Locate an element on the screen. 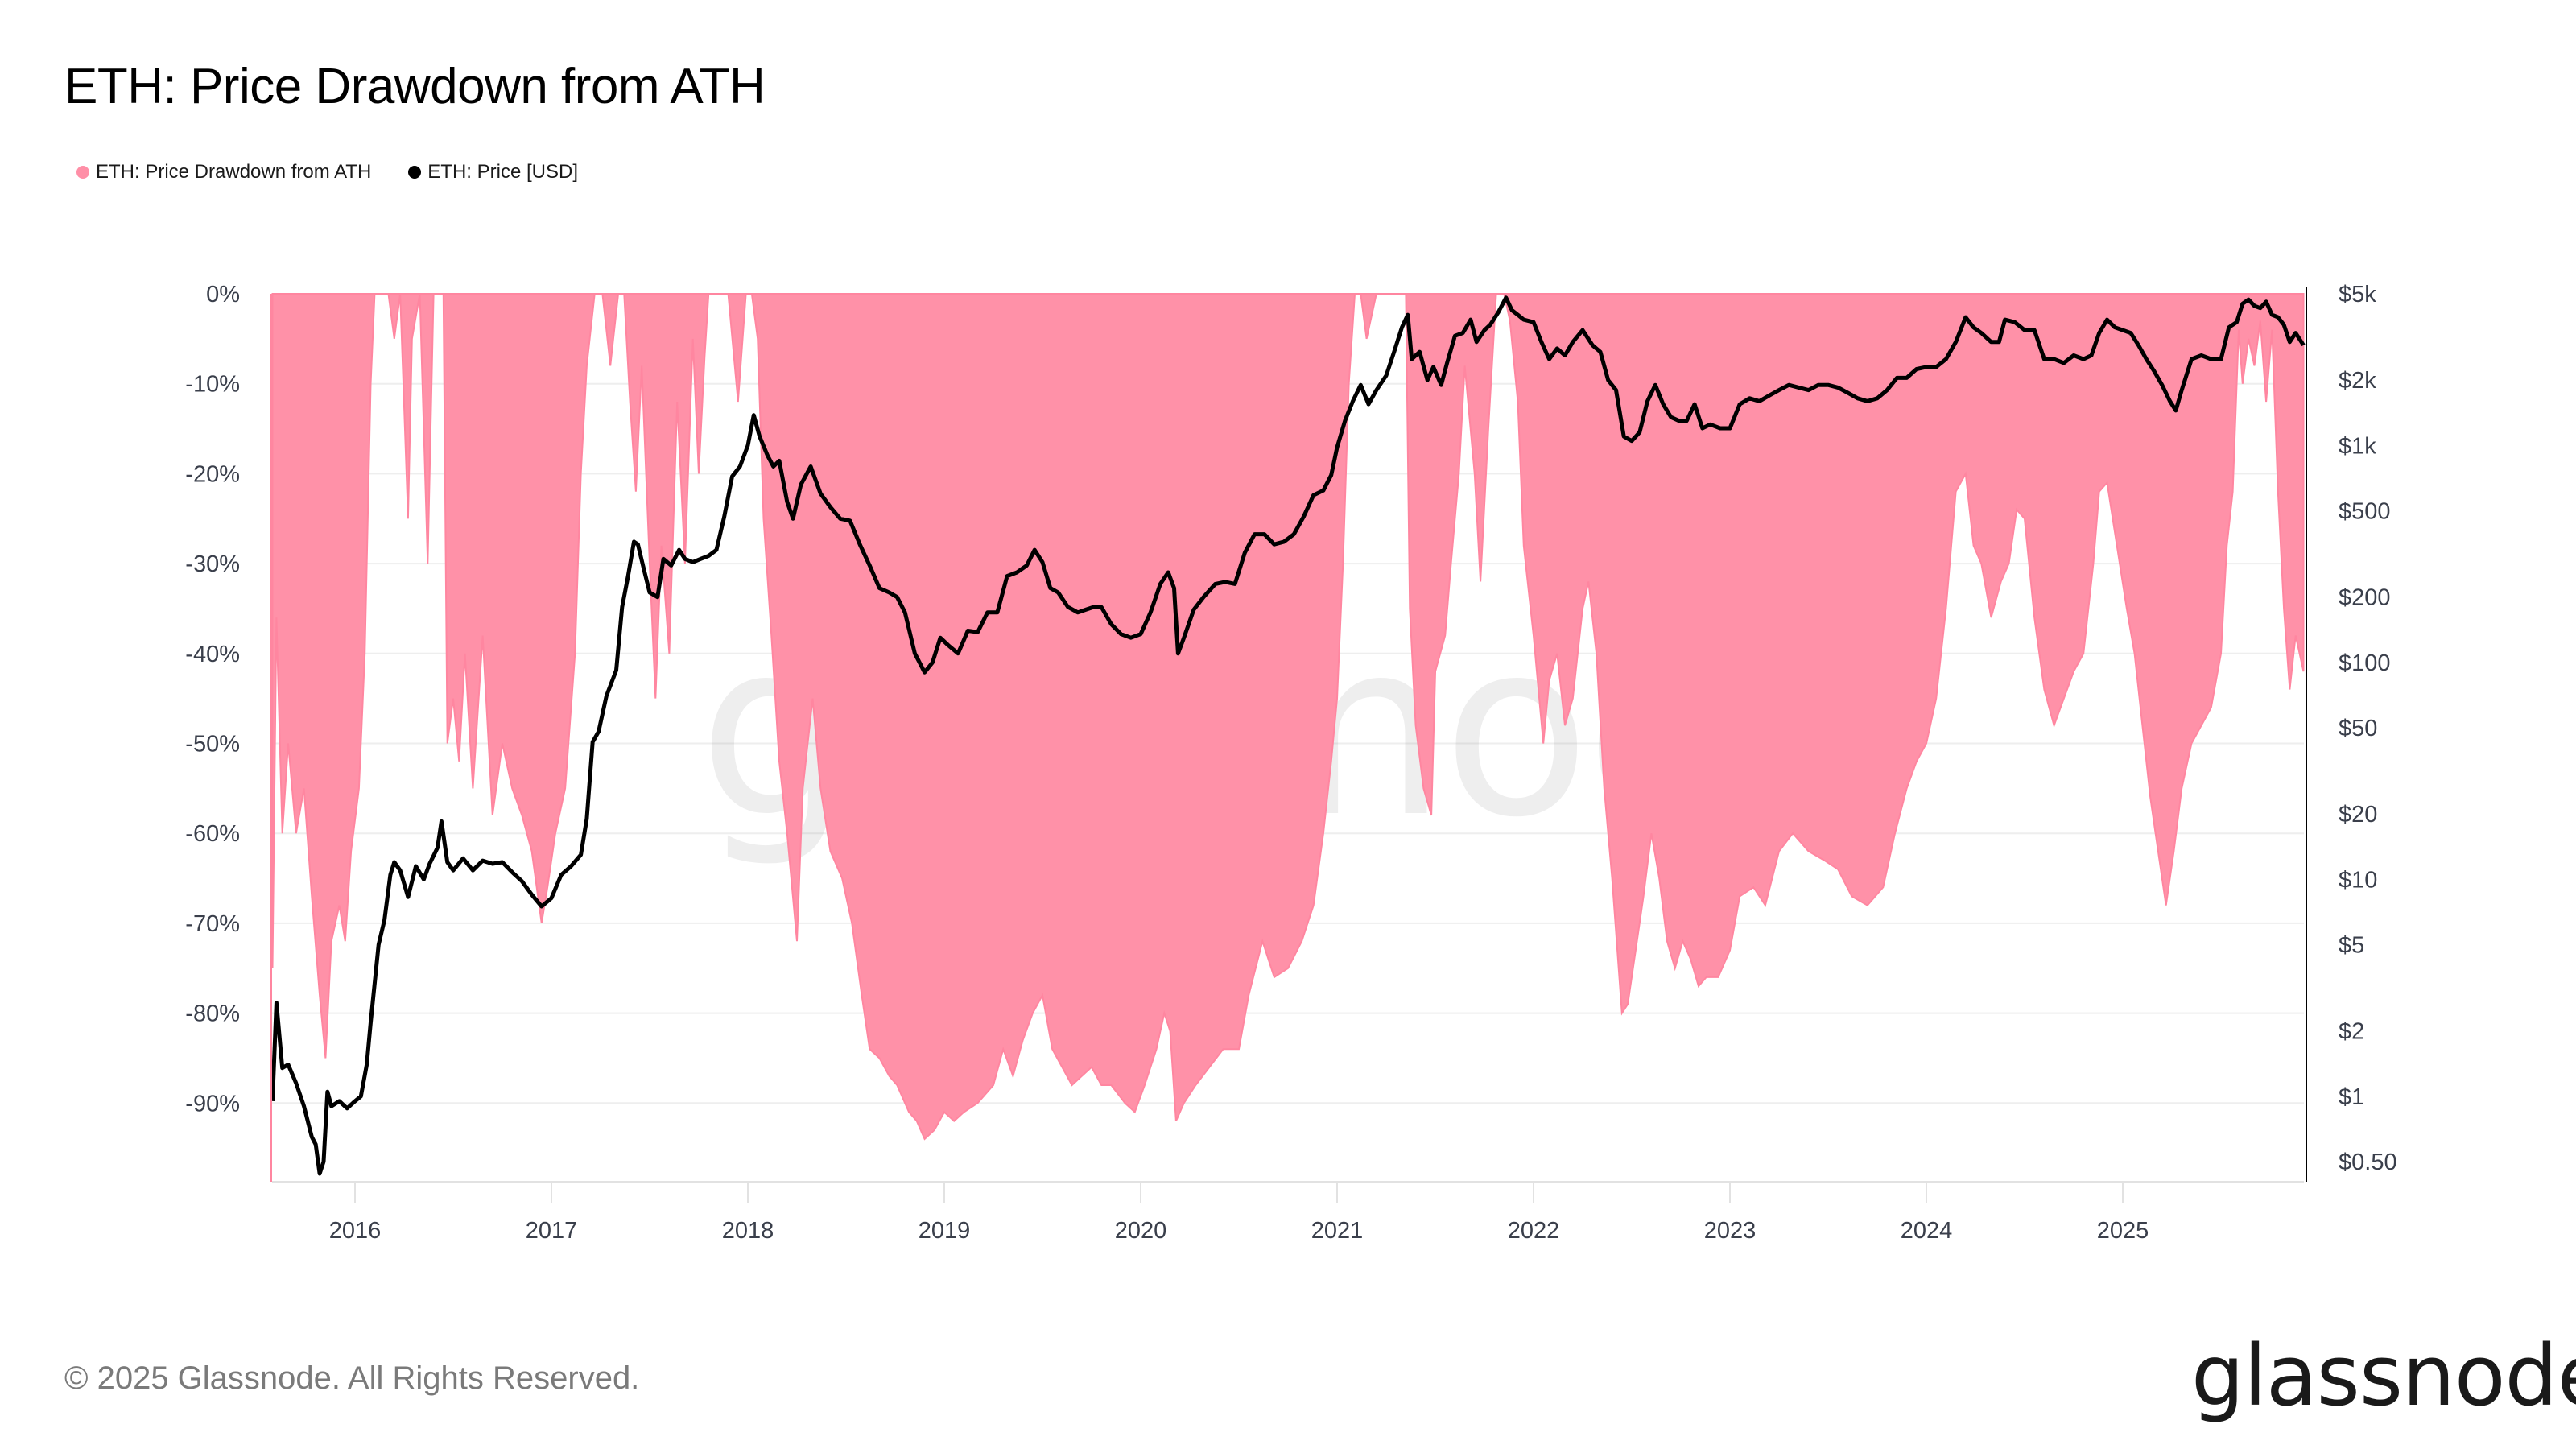  y-left-tick-label: -70% is located at coordinates (212, 924).